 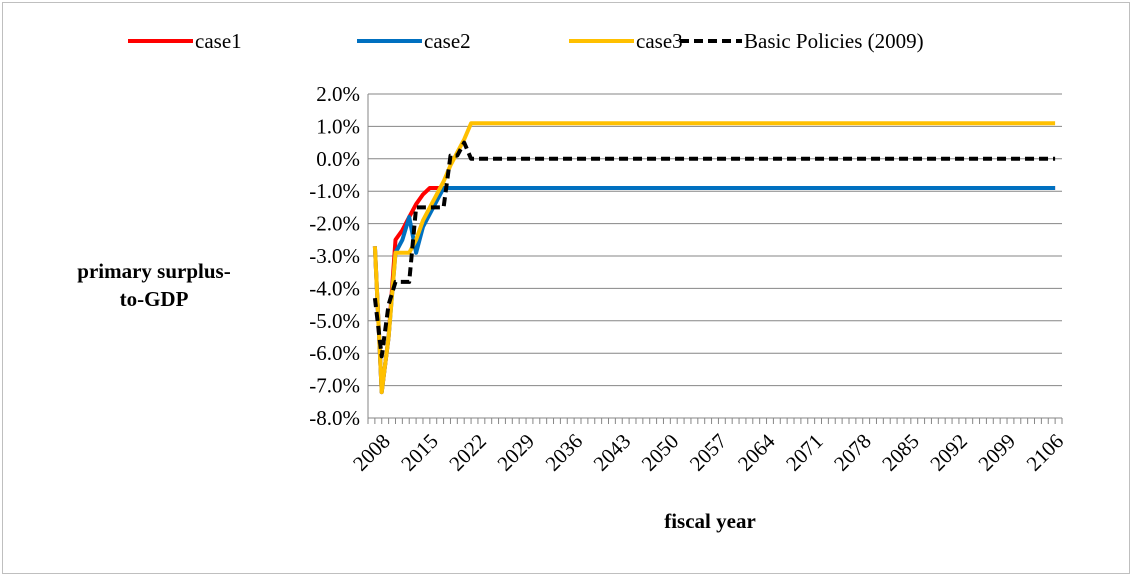 What do you see at coordinates (710, 521) in the screenshot?
I see `x-axis-title: fiscal year` at bounding box center [710, 521].